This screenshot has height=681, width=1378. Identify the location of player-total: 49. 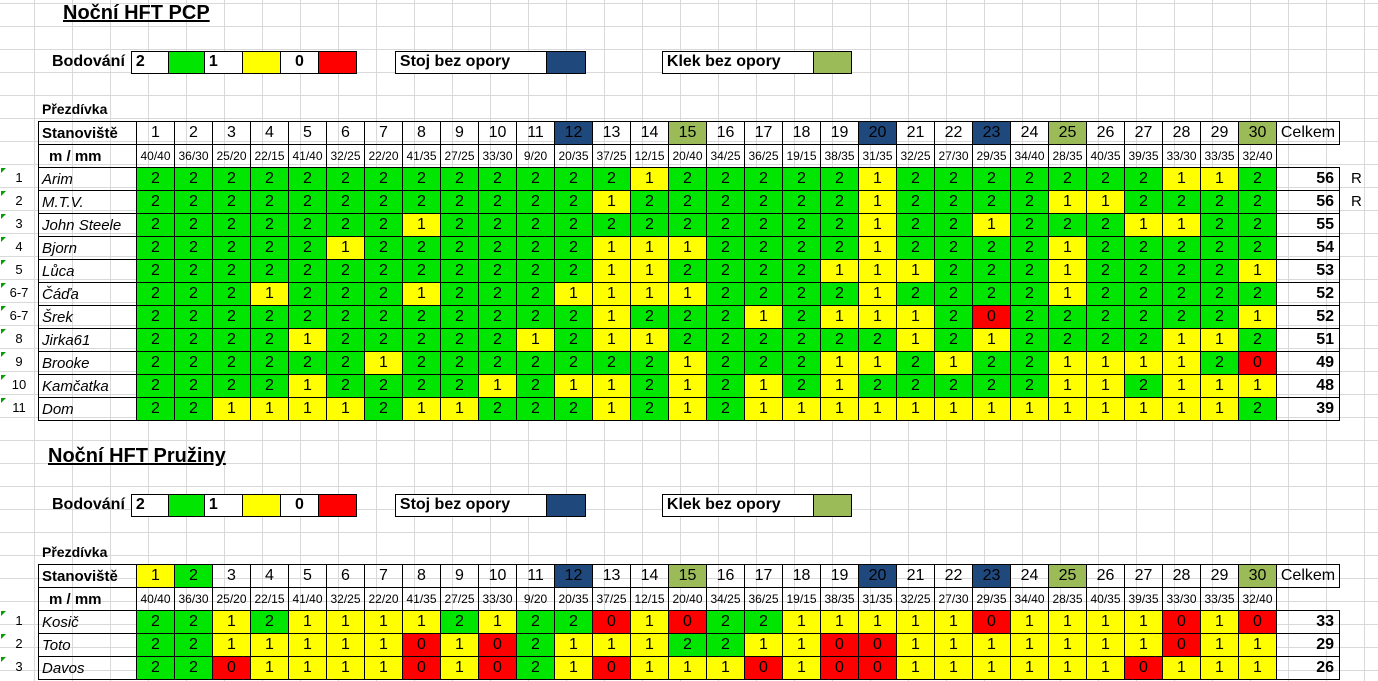
(1308, 363).